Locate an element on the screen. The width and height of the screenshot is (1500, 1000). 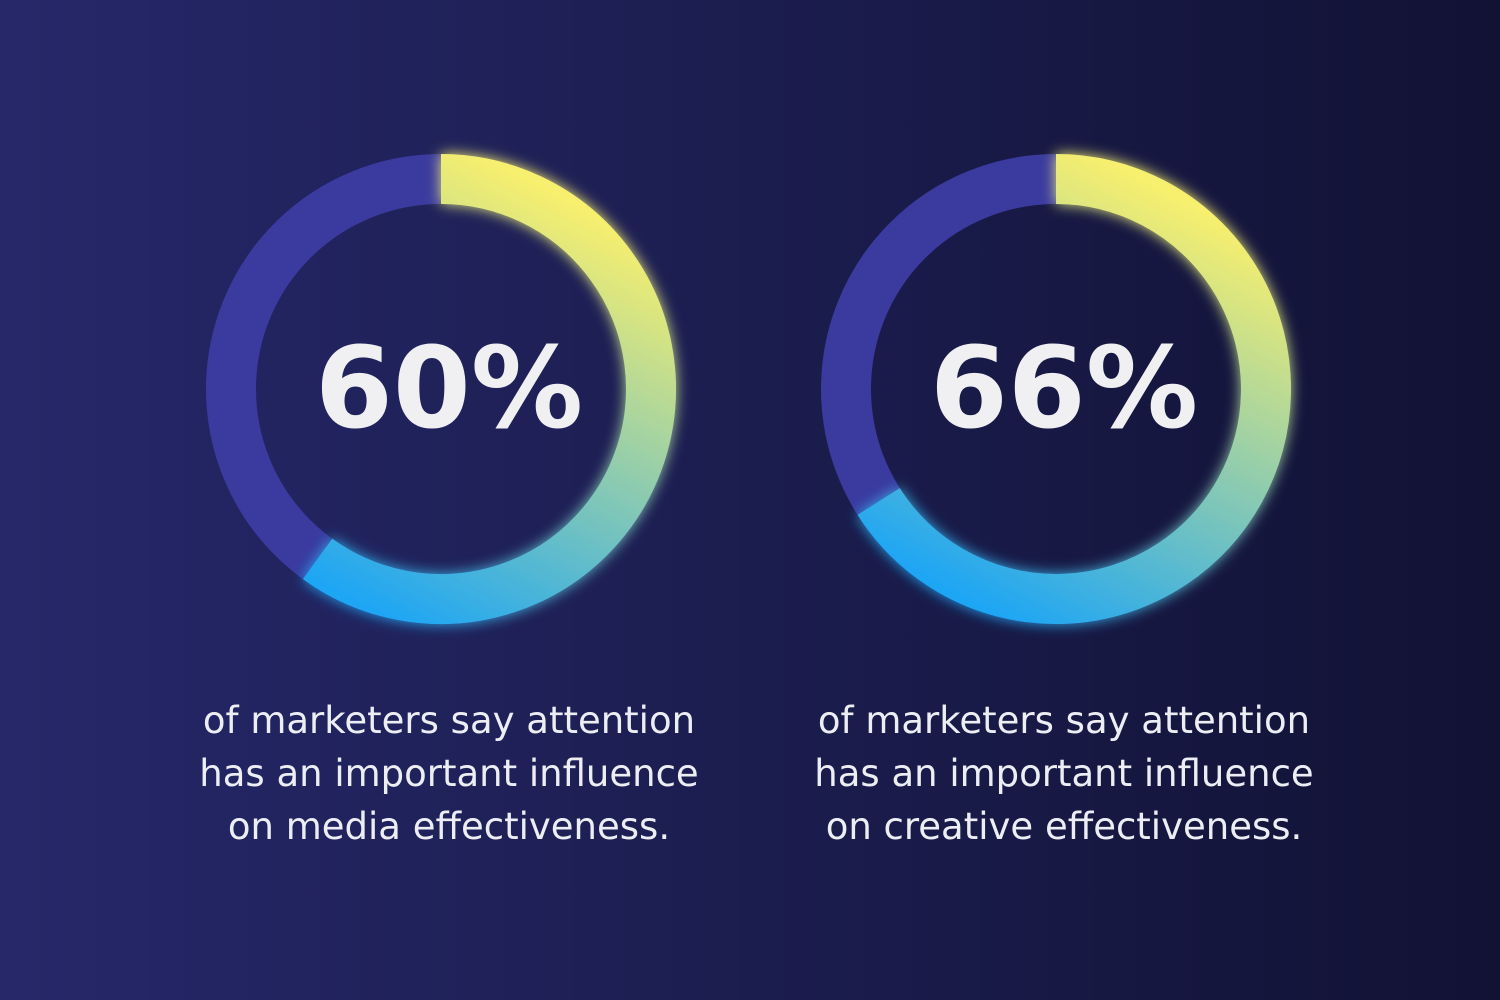
percent-label: 66% is located at coordinates (1064, 389).